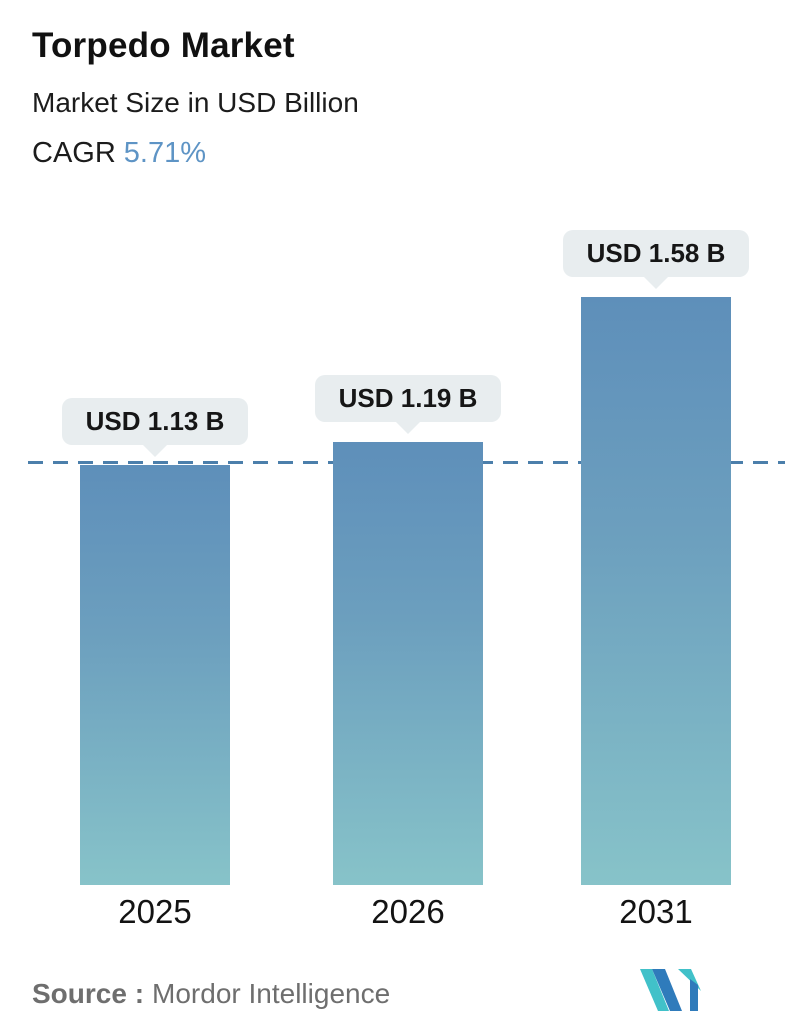  Describe the element at coordinates (195, 102) in the screenshot. I see `chart-subtitle: Market Size in USD Billion` at that location.